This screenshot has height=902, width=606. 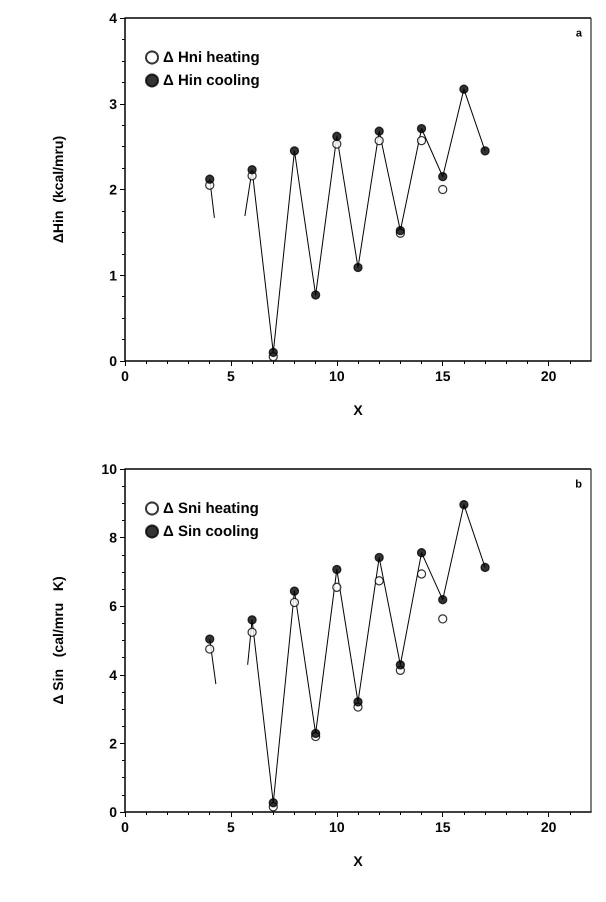 I want to click on y-axis-title: ΔHin (kcal/mru), so click(x=58, y=190).